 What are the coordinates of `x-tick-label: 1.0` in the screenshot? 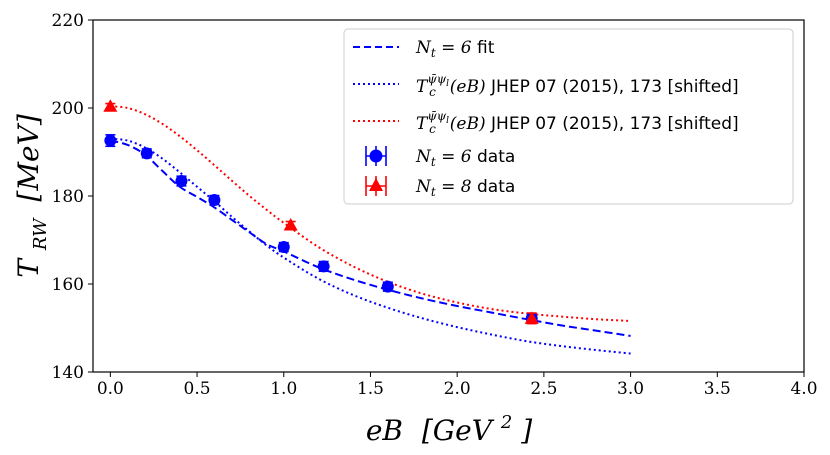 It's located at (283, 389).